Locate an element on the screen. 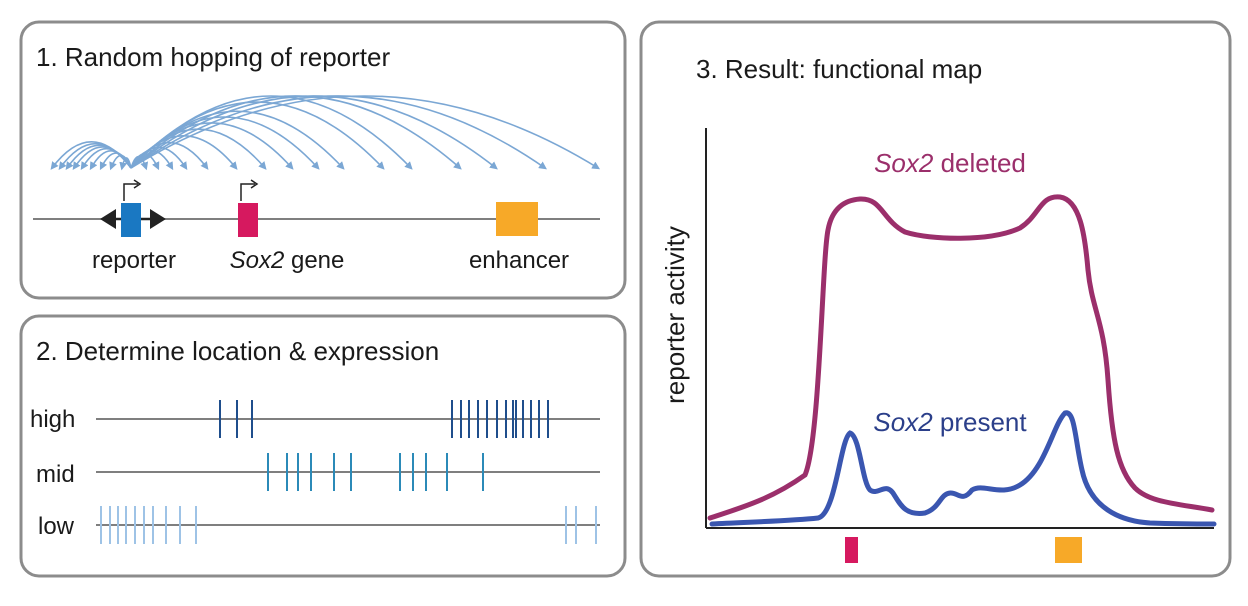  panel-3-title: 3. Result: functional map is located at coordinates (839, 69).